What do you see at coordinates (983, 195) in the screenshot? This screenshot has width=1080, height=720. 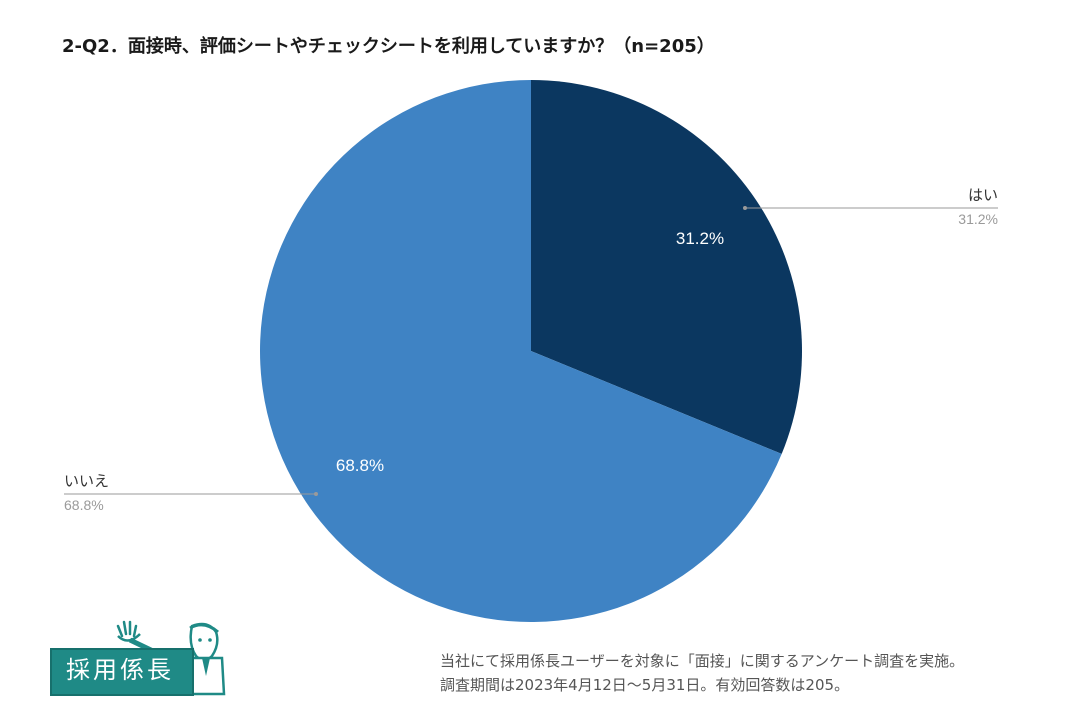 I see `legend-name-yes: はい` at bounding box center [983, 195].